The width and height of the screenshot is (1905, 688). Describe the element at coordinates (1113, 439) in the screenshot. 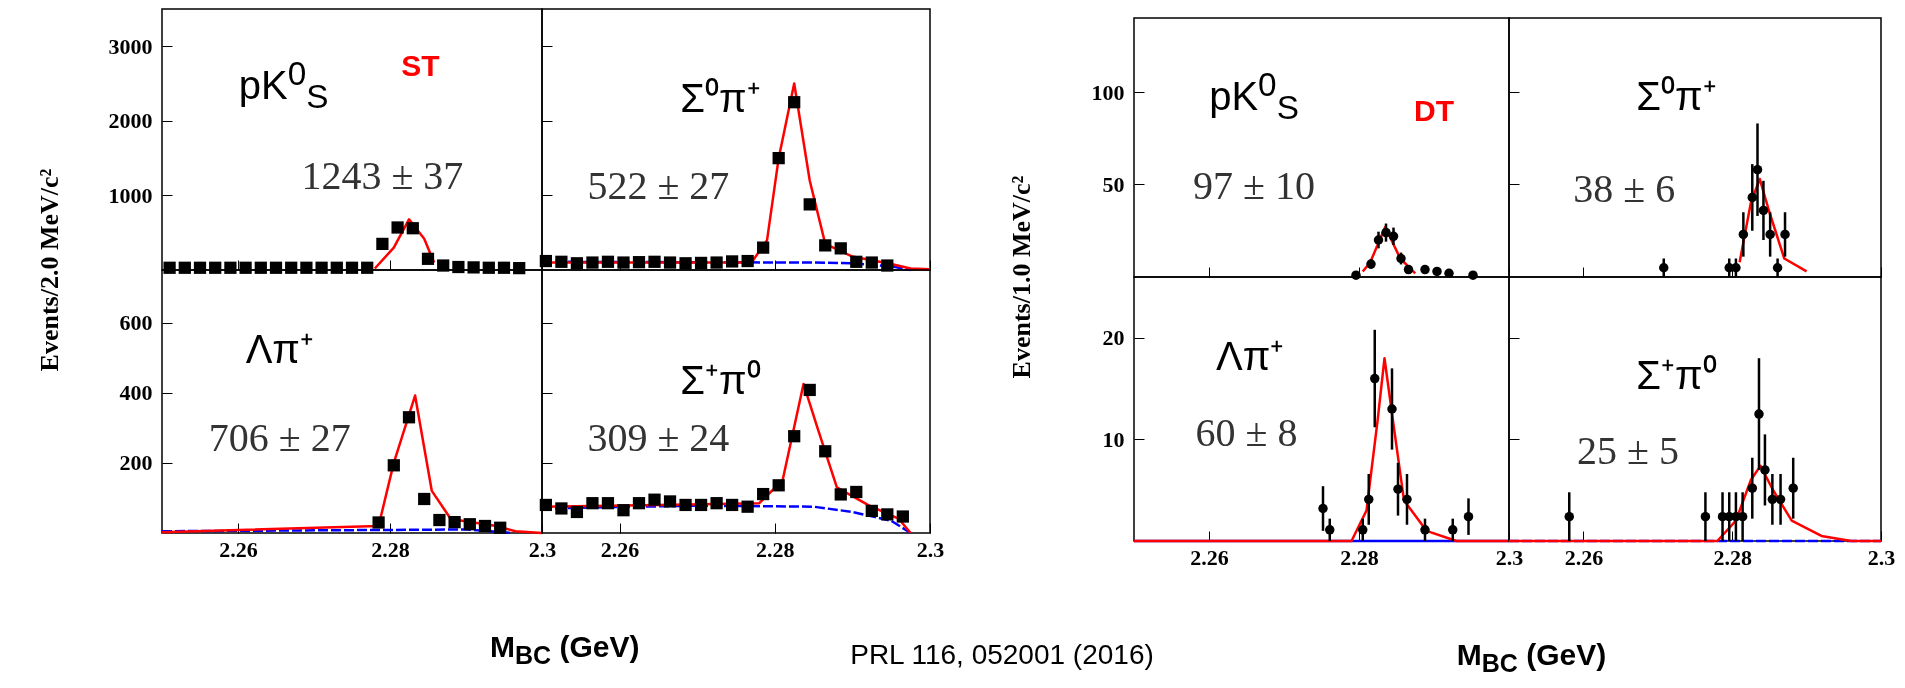

I see `y-tick-label: 10` at that location.